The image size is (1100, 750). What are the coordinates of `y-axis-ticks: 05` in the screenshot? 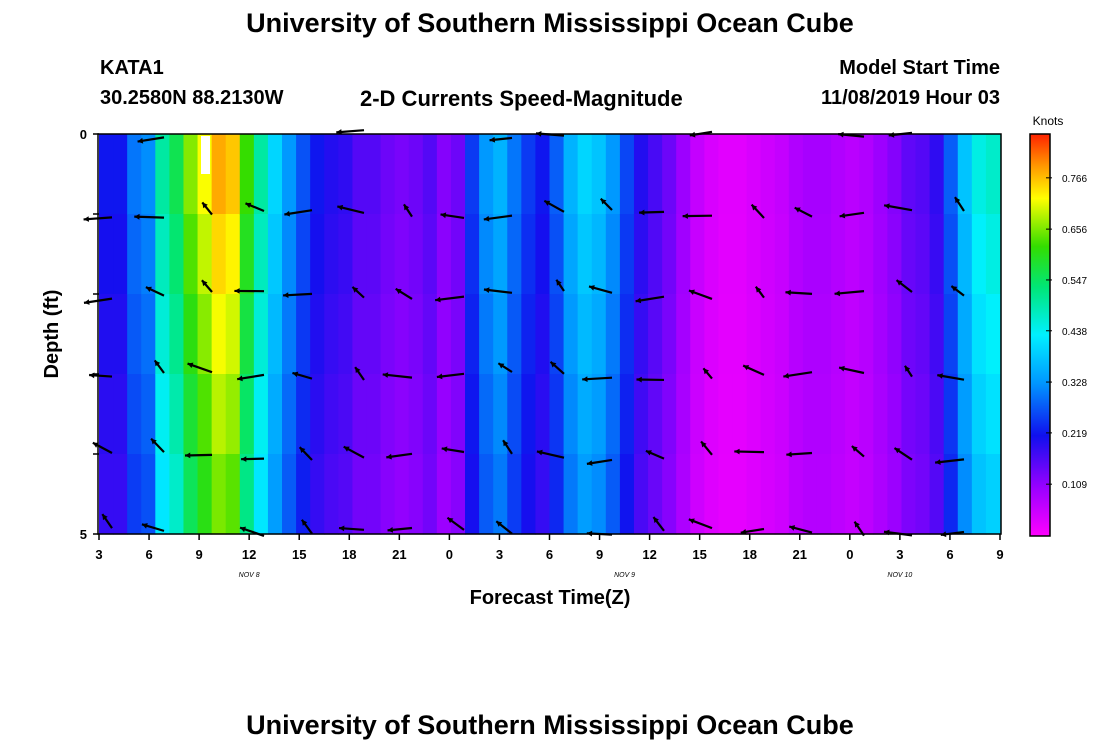 It's located at (89, 334).